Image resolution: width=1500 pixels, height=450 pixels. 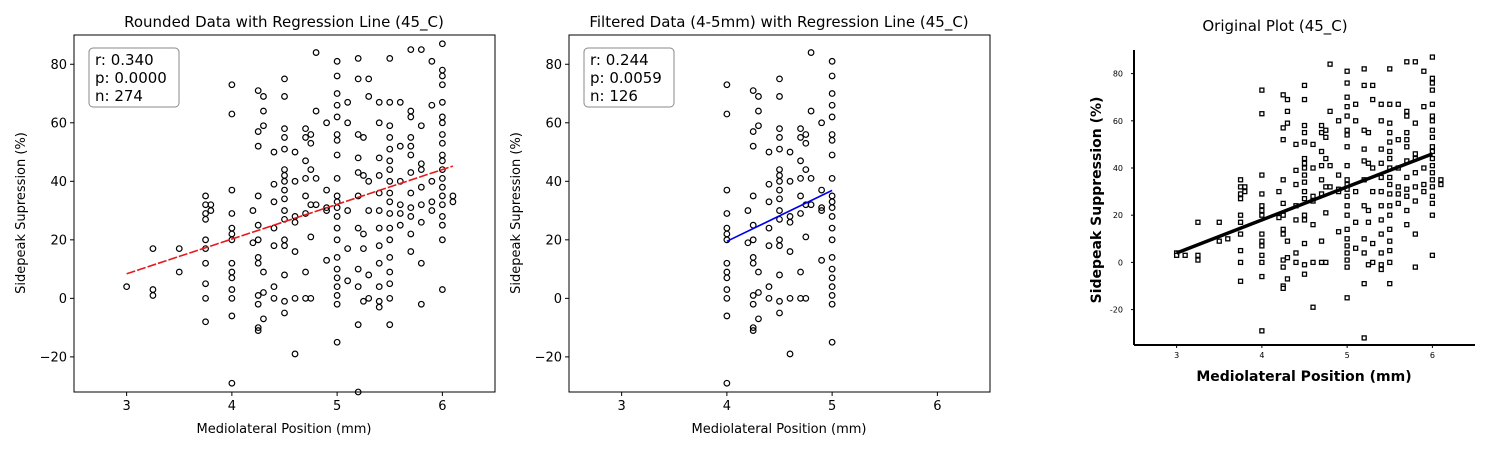 I want to click on regression-line, so click(x=1304, y=203).